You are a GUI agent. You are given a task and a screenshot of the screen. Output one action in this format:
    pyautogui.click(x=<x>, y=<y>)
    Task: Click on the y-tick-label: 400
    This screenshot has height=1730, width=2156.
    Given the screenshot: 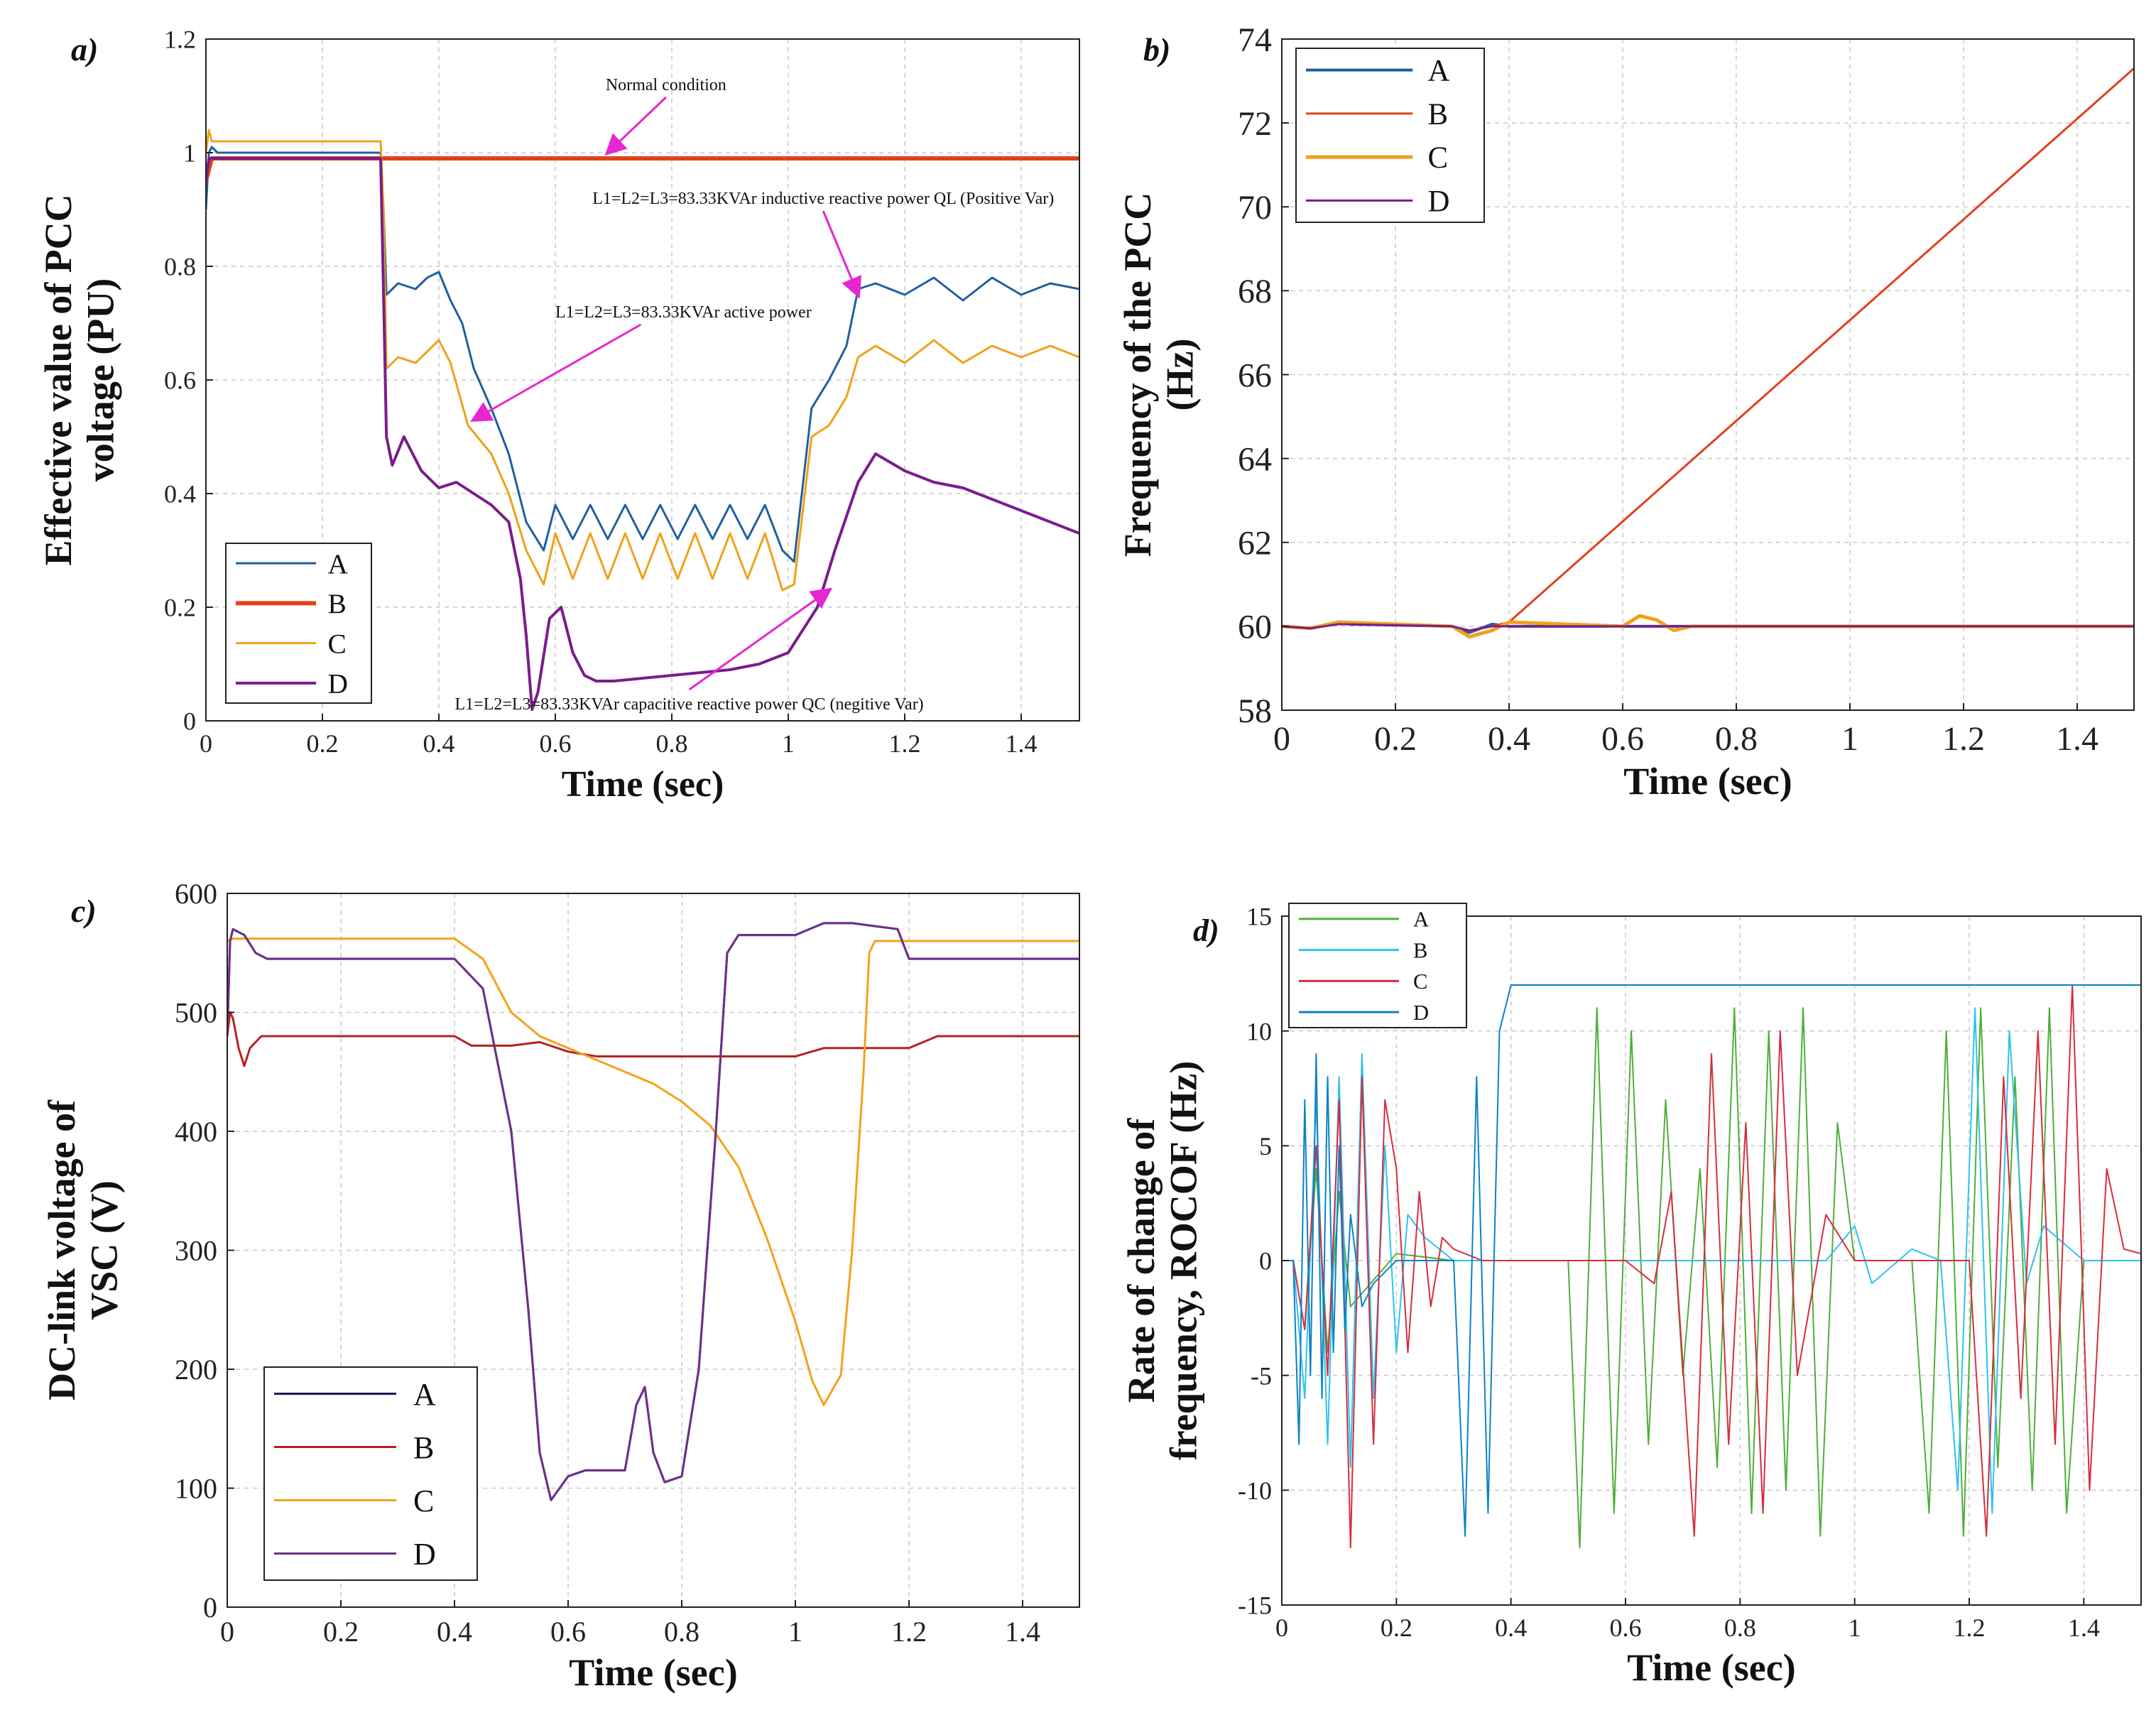 What is the action you would take?
    pyautogui.click(x=196, y=1132)
    